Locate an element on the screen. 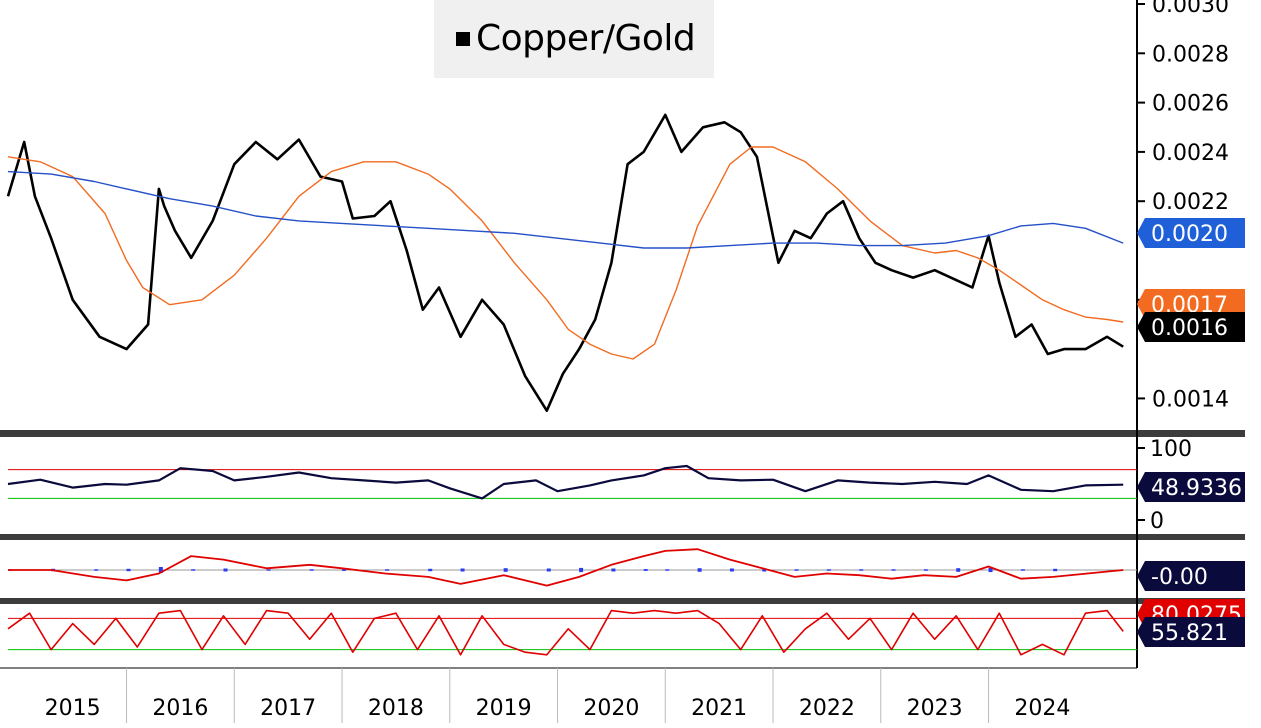  stochastic-panel is located at coordinates (572, 633).